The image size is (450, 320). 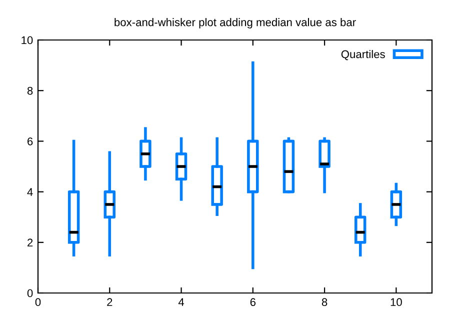 I want to click on legend-label: Quartiles, so click(x=363, y=55).